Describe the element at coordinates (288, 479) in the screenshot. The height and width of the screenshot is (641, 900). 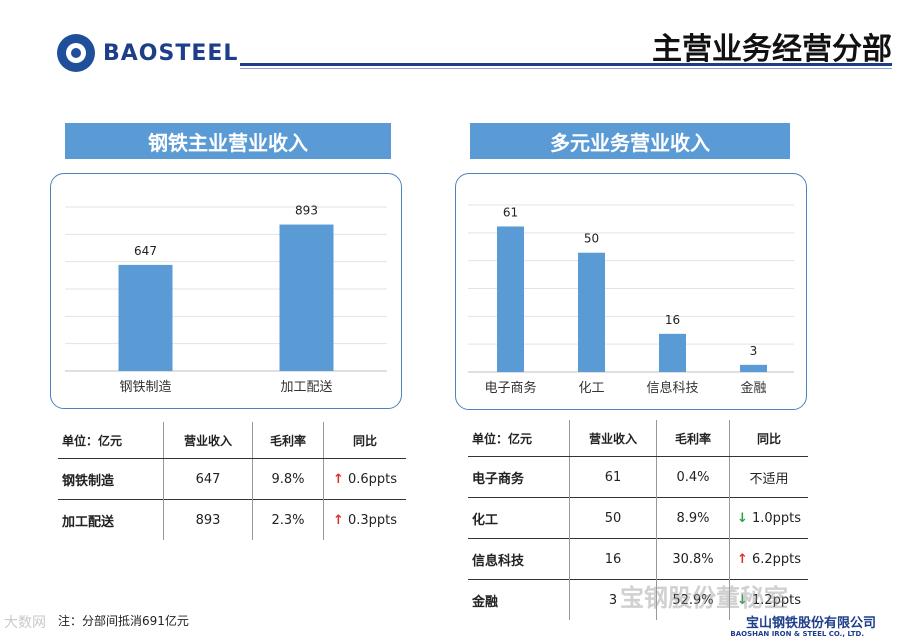
I see `margin-cell: 9.8%` at that location.